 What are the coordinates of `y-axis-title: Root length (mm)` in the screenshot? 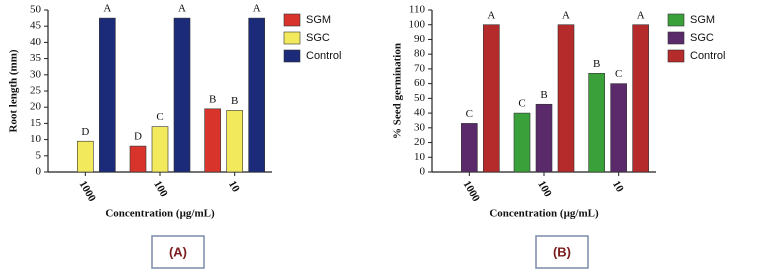 It's located at (14, 90).